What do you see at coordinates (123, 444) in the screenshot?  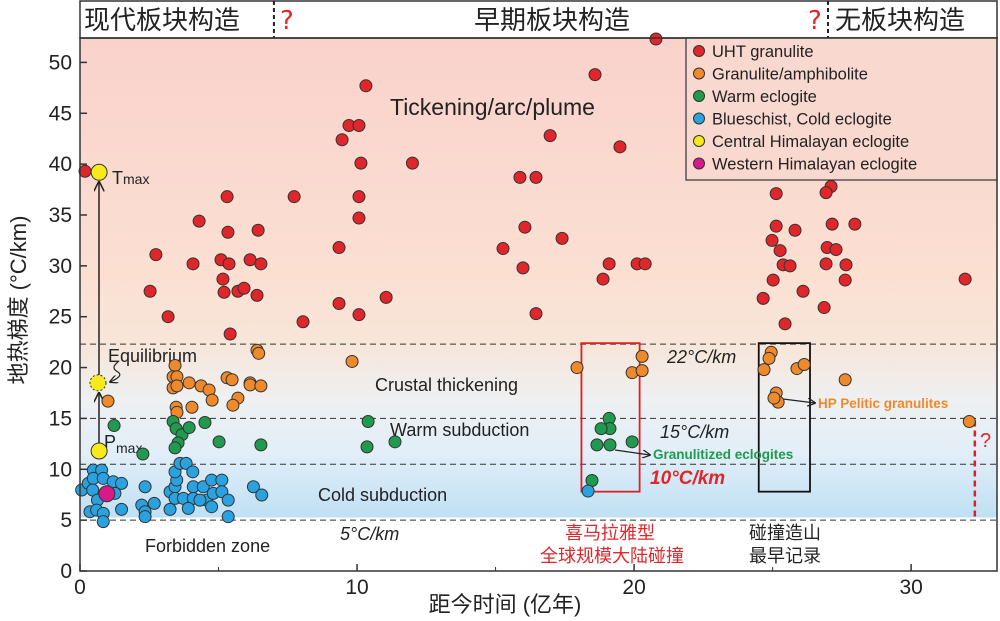 I see `pmax-label: Pmax` at bounding box center [123, 444].